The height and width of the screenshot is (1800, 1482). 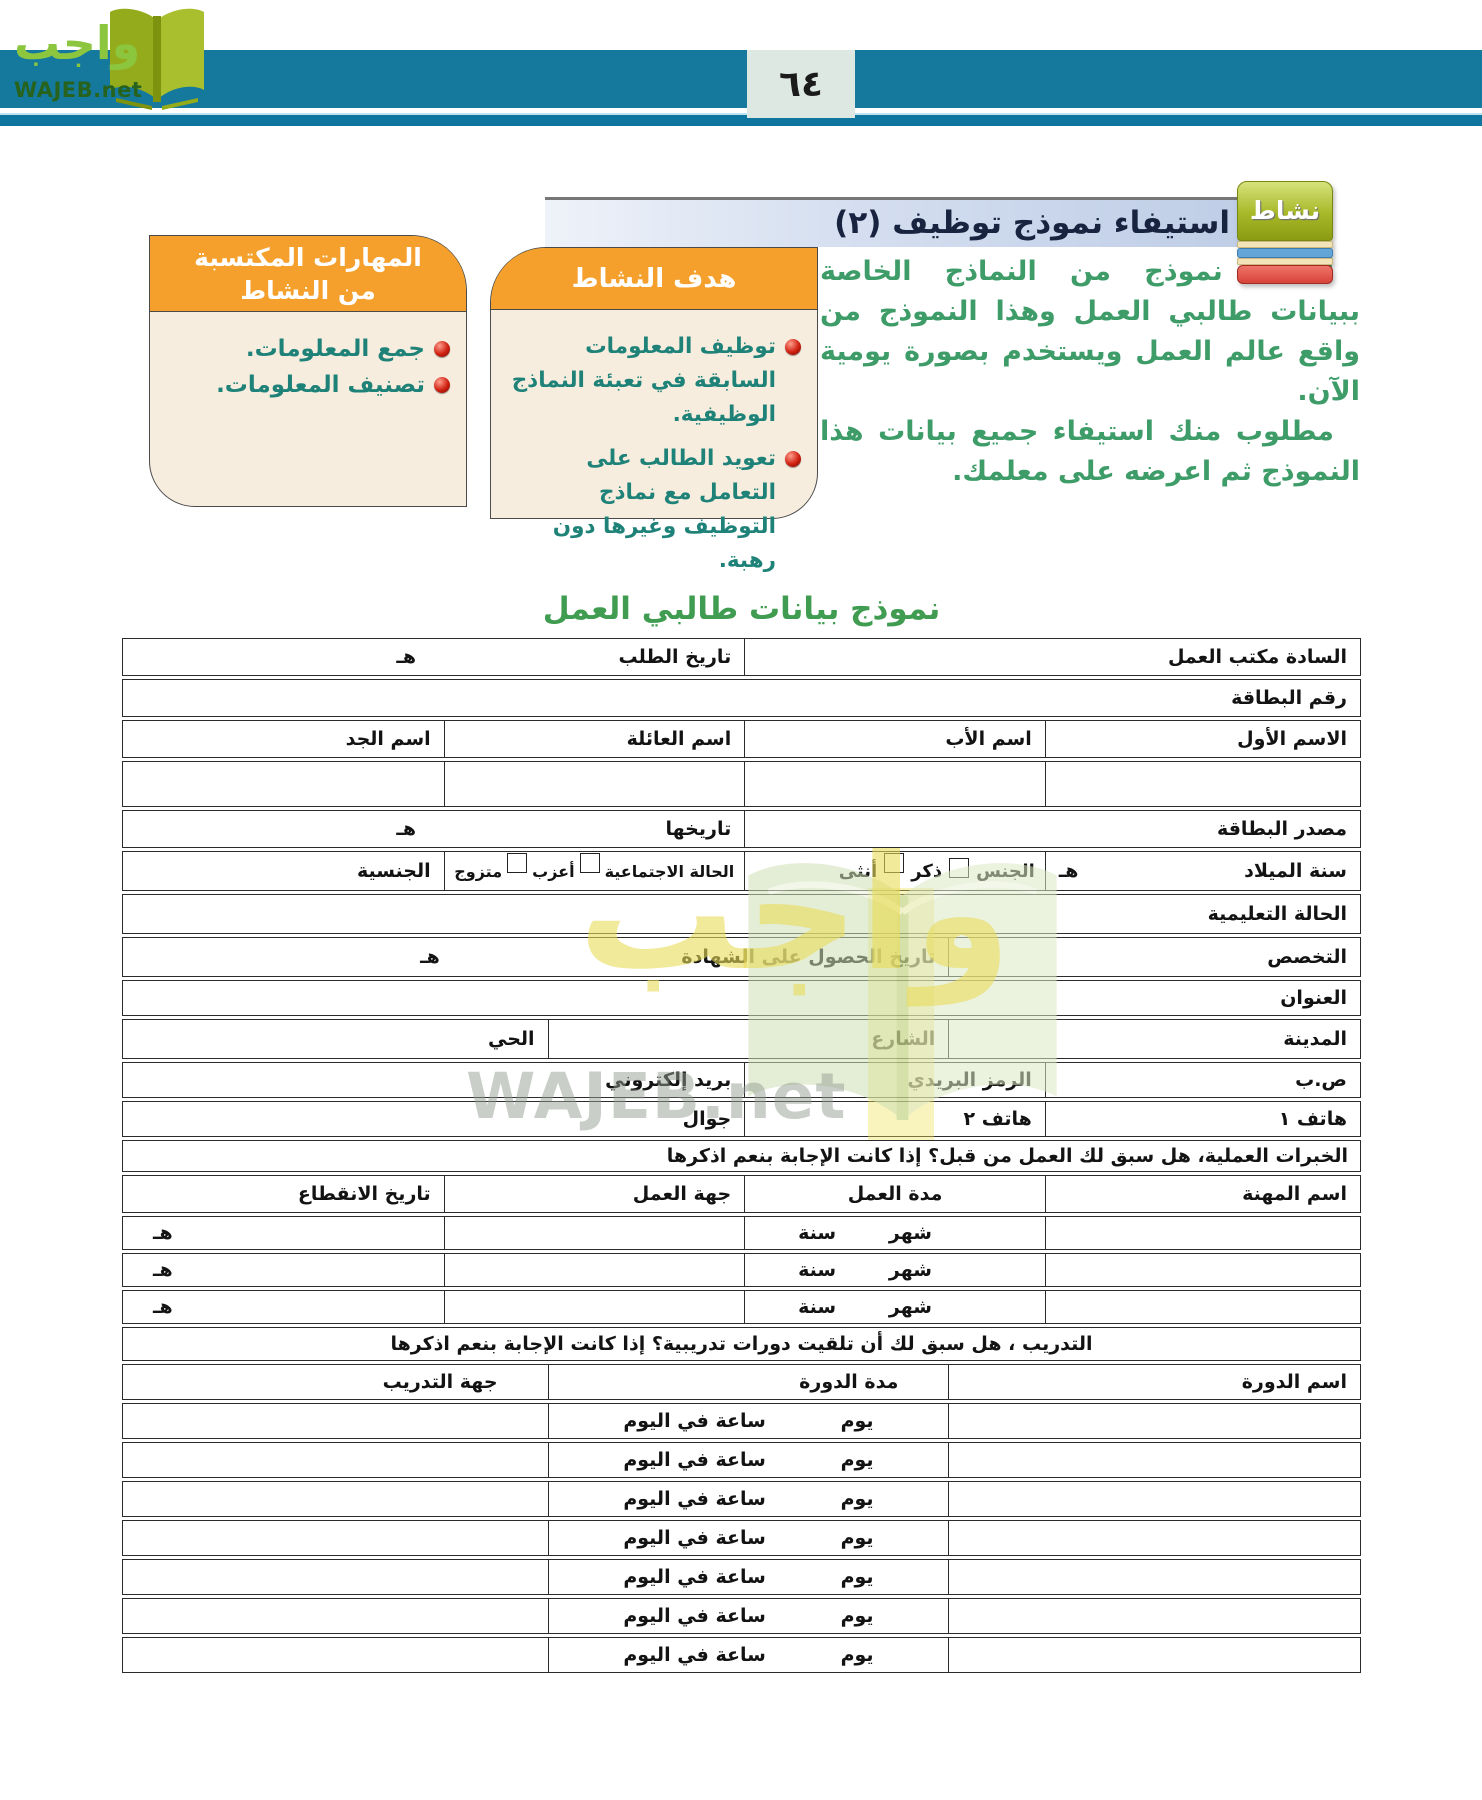 What do you see at coordinates (741, 609) in the screenshot?
I see `form-title: نموذج بيانات طالبي العمل` at bounding box center [741, 609].